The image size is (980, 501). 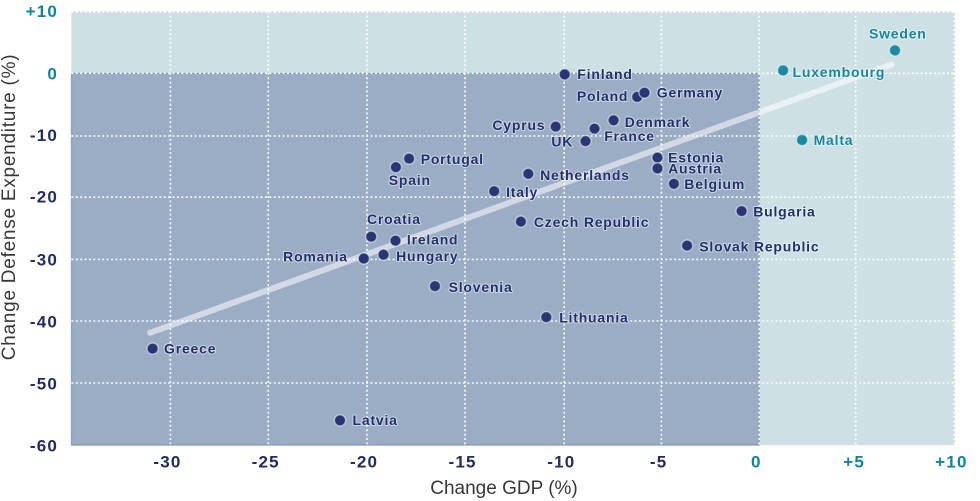 What do you see at coordinates (375, 420) in the screenshot?
I see `svg-text: Latvia` at bounding box center [375, 420].